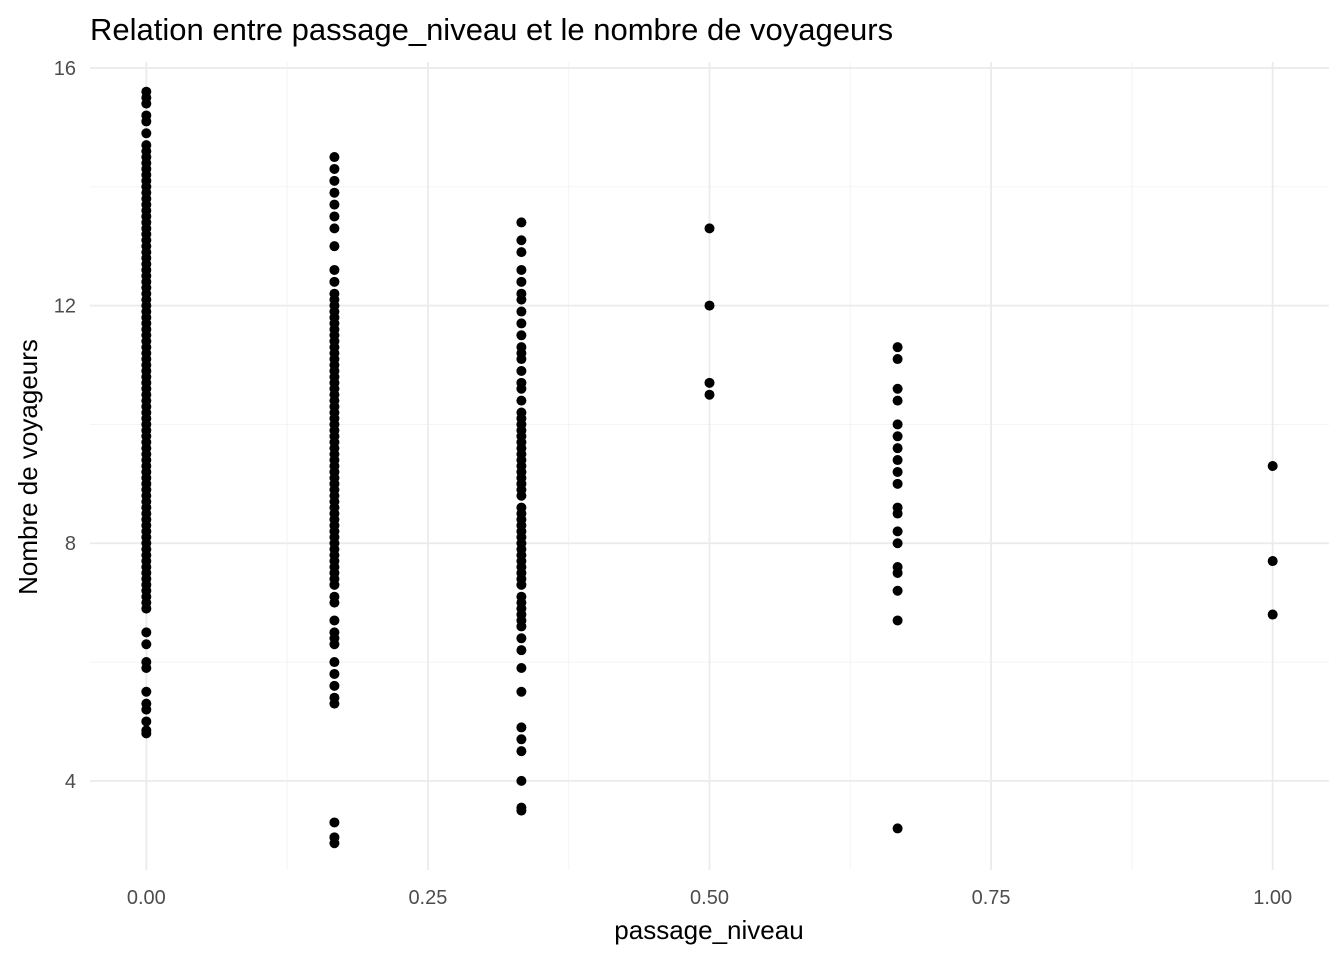 Image resolution: width=1344 pixels, height=960 pixels. Describe the element at coordinates (708, 930) in the screenshot. I see `x-axis-title: passage_niveau` at that location.